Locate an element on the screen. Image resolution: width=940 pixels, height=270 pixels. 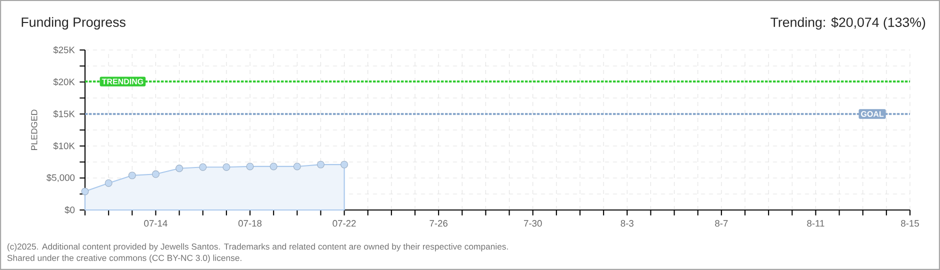
y-tick-label: $0 is located at coordinates (69, 210).